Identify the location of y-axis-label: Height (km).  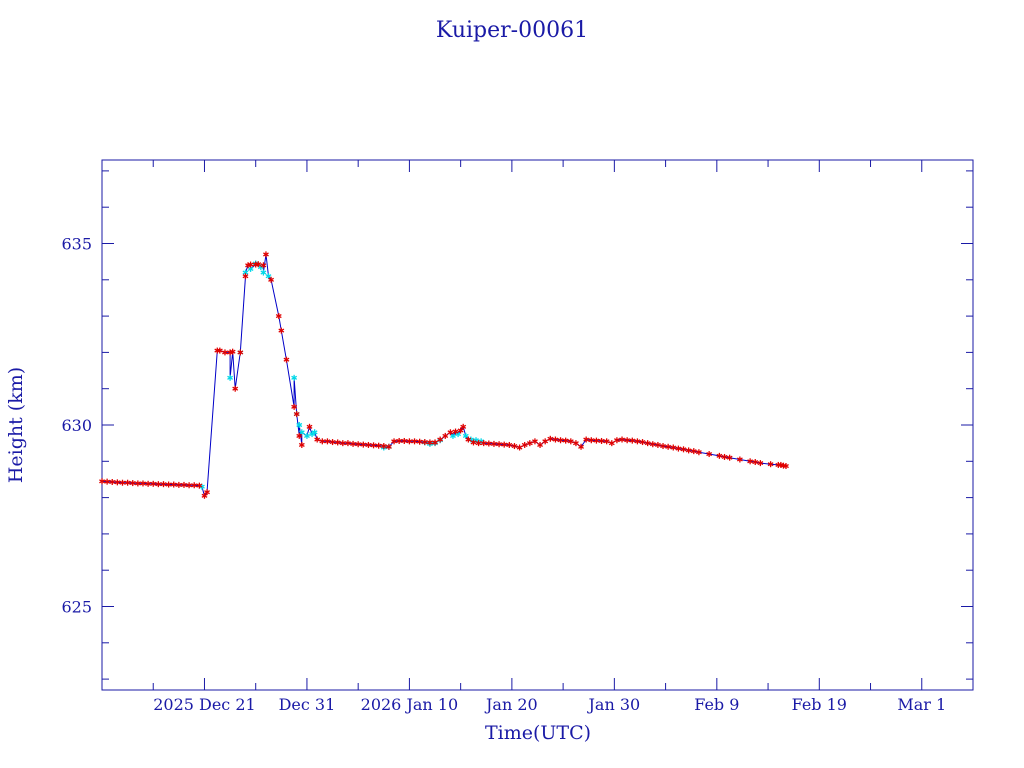
(16, 425).